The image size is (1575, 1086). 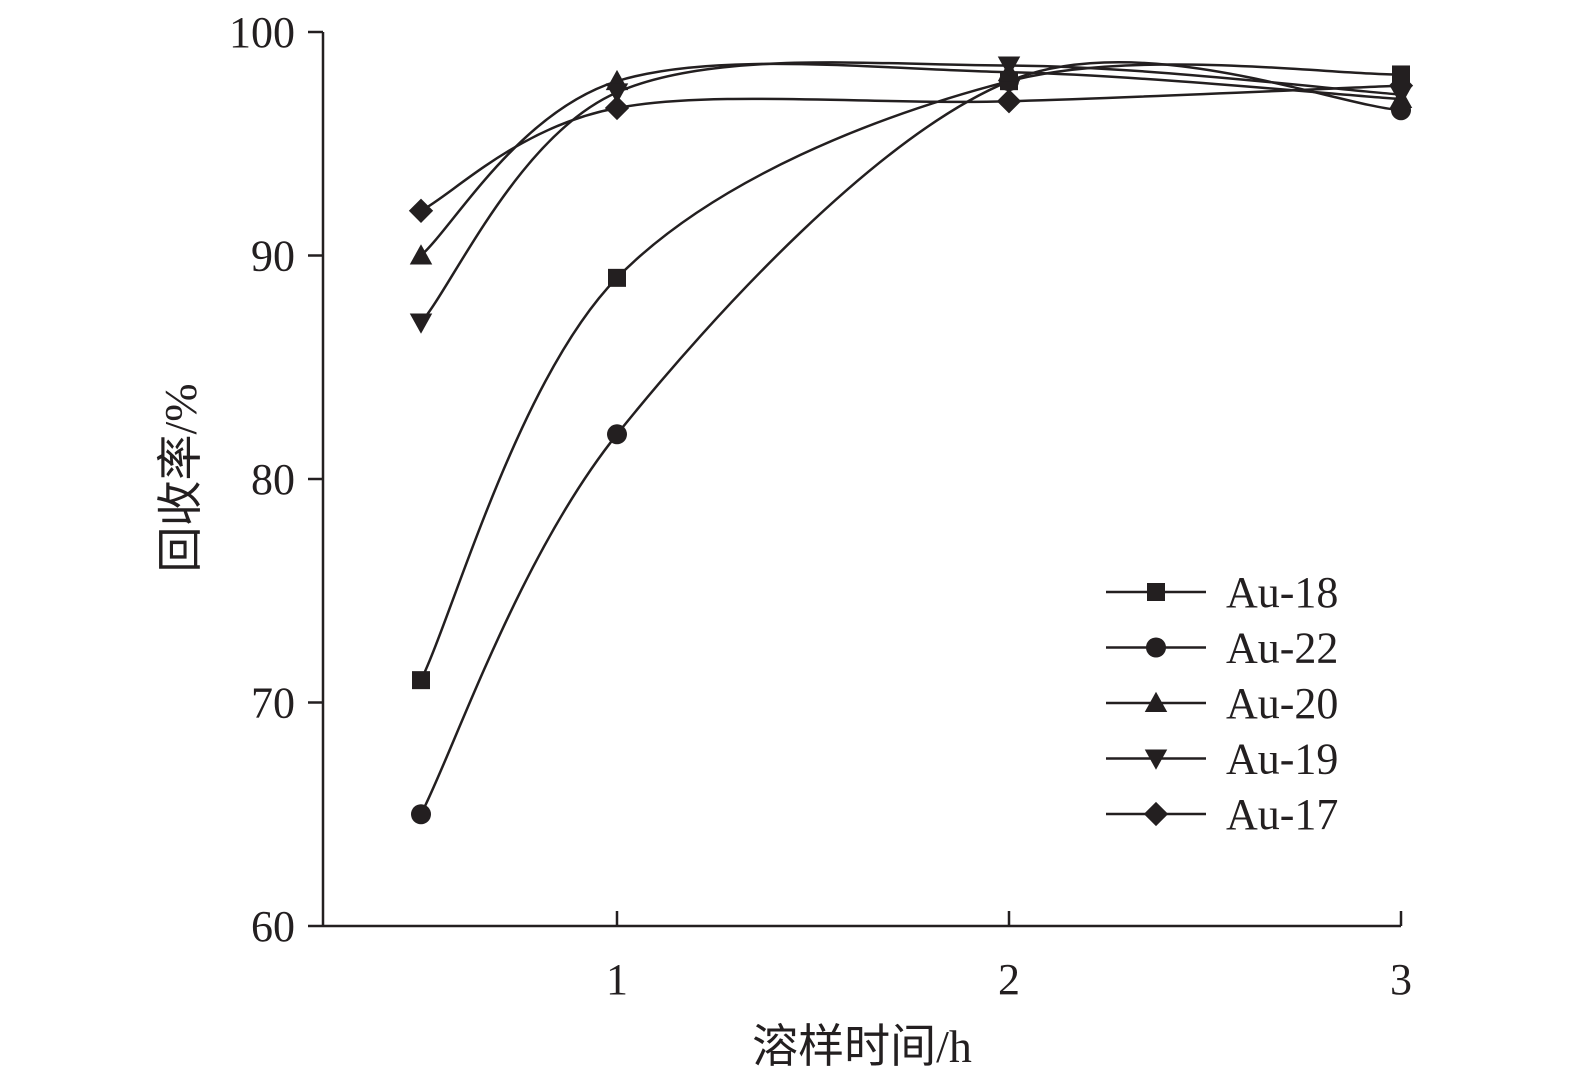 What do you see at coordinates (273, 703) in the screenshot?
I see `y-tick-label: 70` at bounding box center [273, 703].